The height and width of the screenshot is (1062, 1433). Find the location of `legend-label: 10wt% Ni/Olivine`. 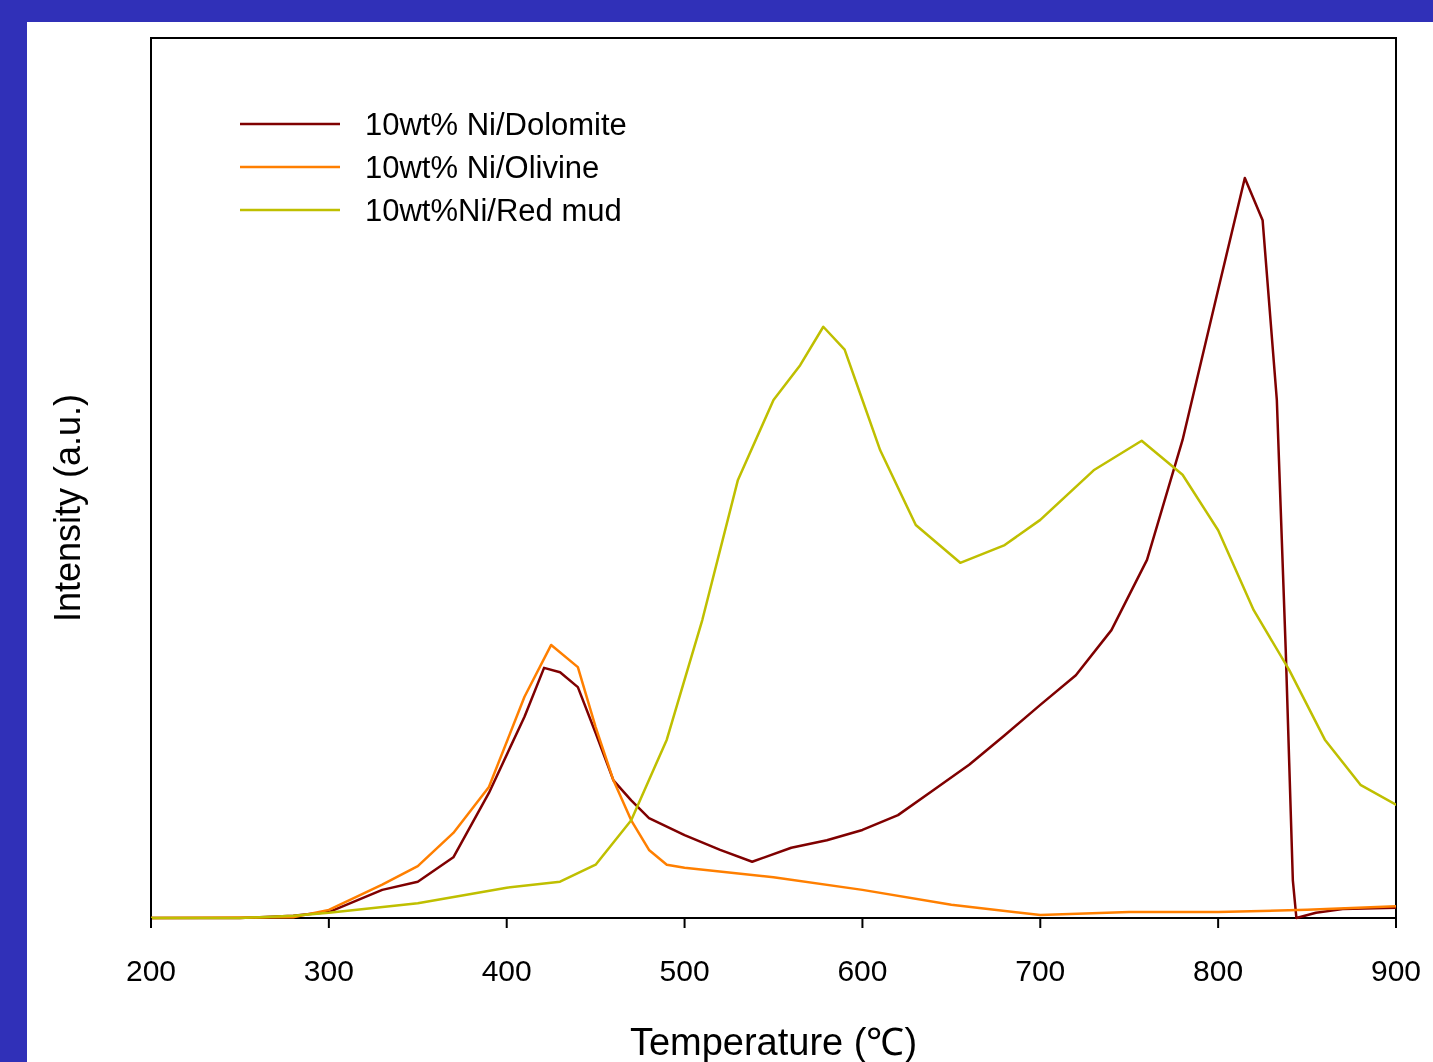

legend-label: 10wt% Ni/Olivine is located at coordinates (482, 167).